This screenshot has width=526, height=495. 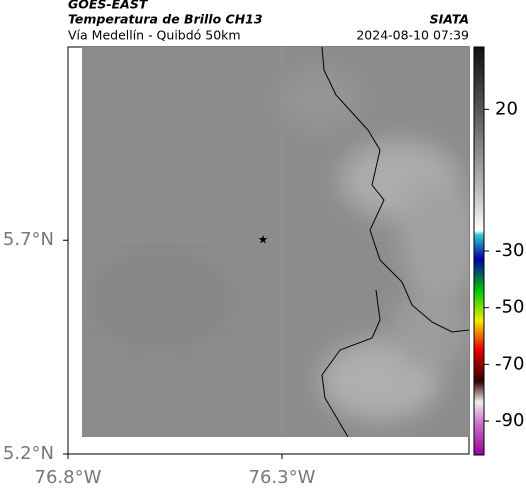 What do you see at coordinates (28, 453) in the screenshot?
I see `y-tick-label: 5.2°N` at bounding box center [28, 453].